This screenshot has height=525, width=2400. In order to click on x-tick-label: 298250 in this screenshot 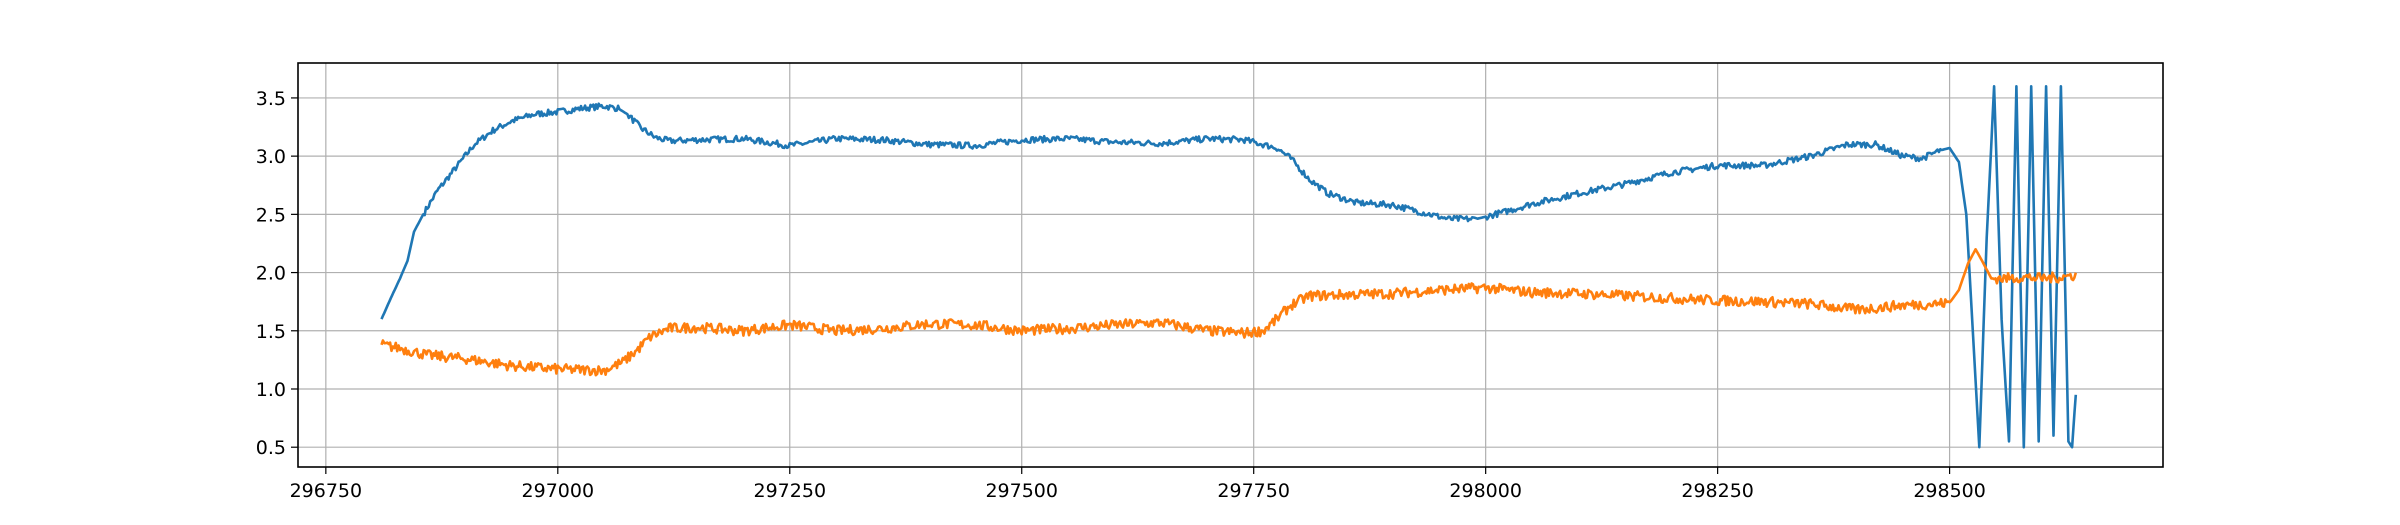, I will do `click(1717, 491)`.